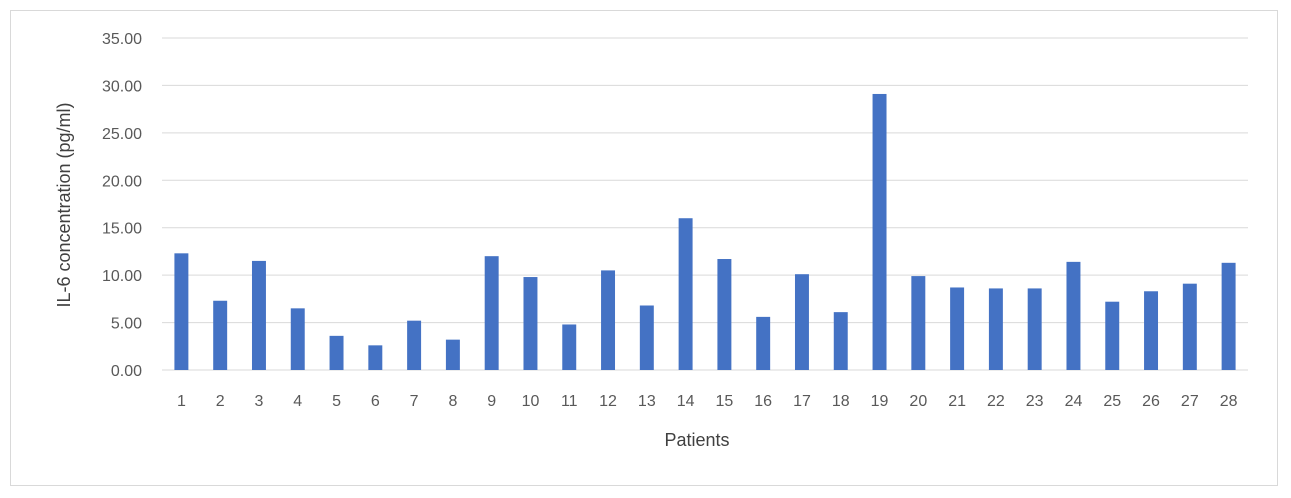 Image resolution: width=1291 pixels, height=498 pixels. What do you see at coordinates (1151, 401) in the screenshot?
I see `x-tick-label: 26` at bounding box center [1151, 401].